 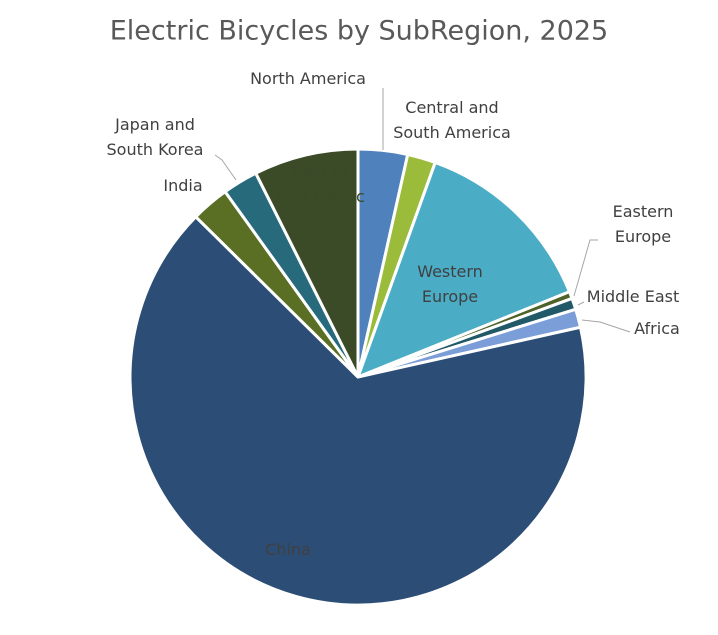 What do you see at coordinates (319, 196) in the screenshot?
I see `slice-label-line: Asia Pacific` at bounding box center [319, 196].